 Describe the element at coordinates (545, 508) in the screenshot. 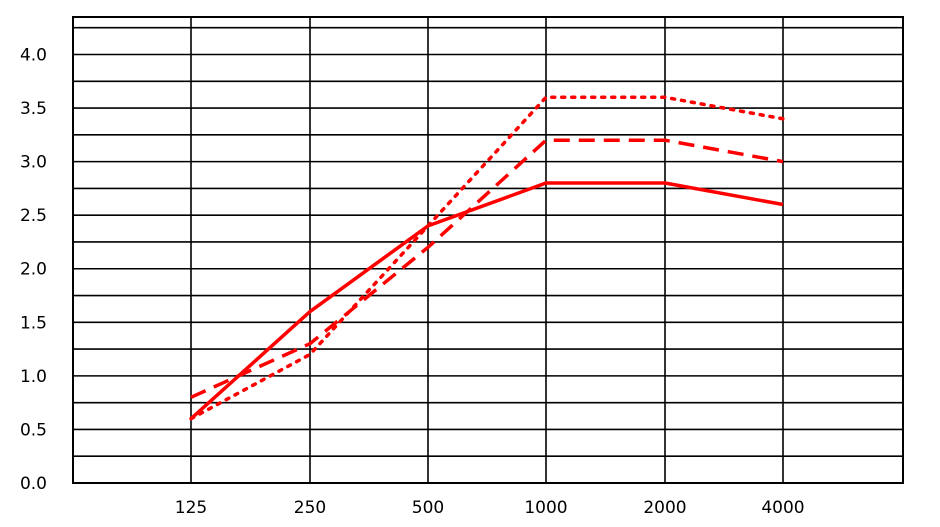

I see `x-tick-label: 1000` at that location.